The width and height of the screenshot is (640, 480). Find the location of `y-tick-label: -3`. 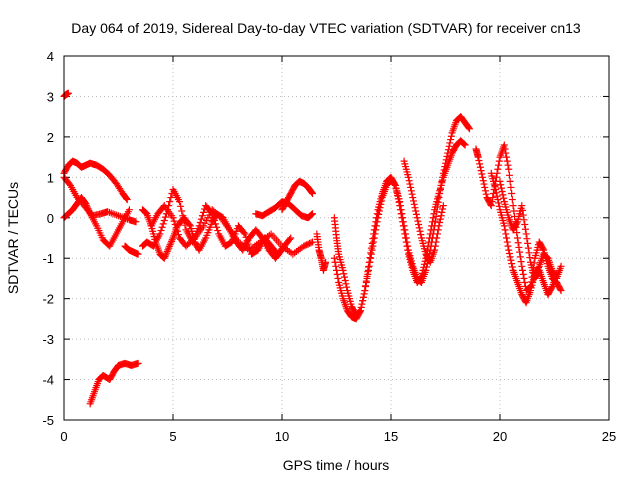

y-tick-label: -3 is located at coordinates (48, 339).